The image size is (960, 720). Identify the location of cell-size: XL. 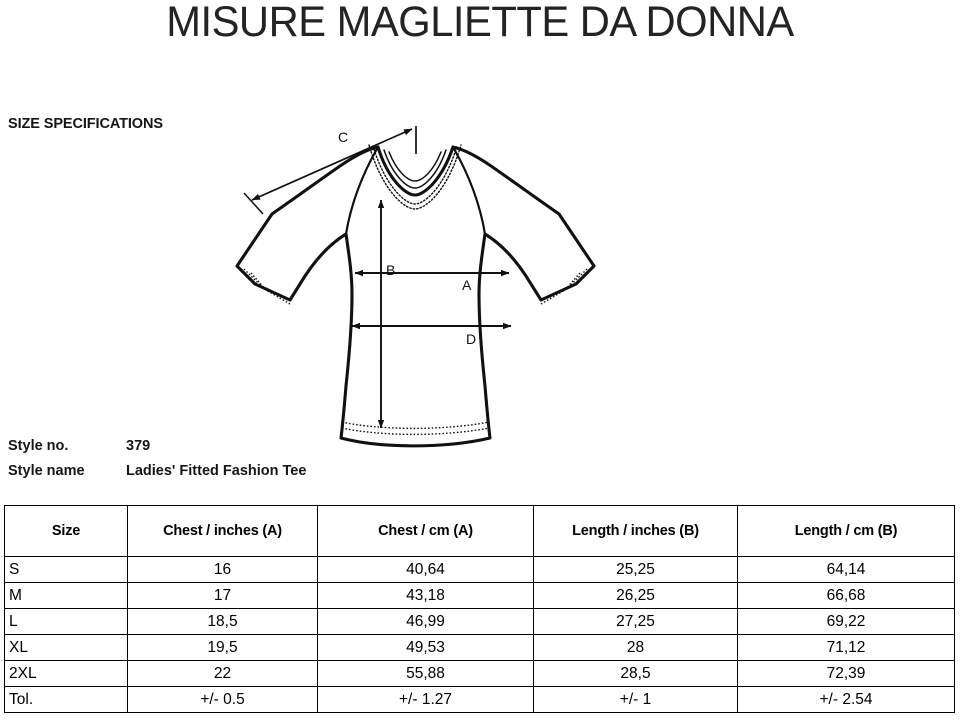
(66, 647).